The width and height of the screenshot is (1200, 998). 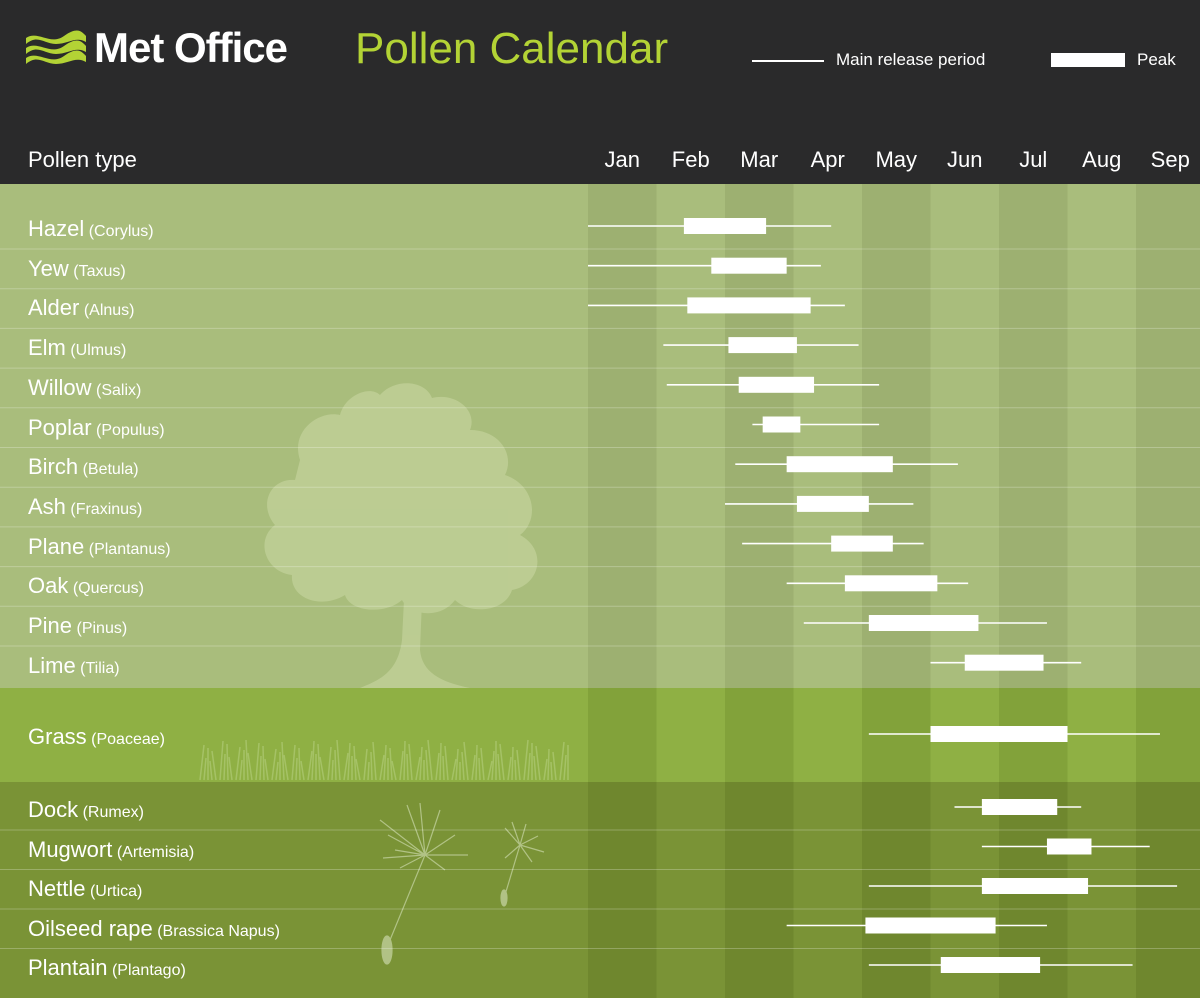 I want to click on pollen-latin-name: (Artemisia), so click(x=155, y=852).